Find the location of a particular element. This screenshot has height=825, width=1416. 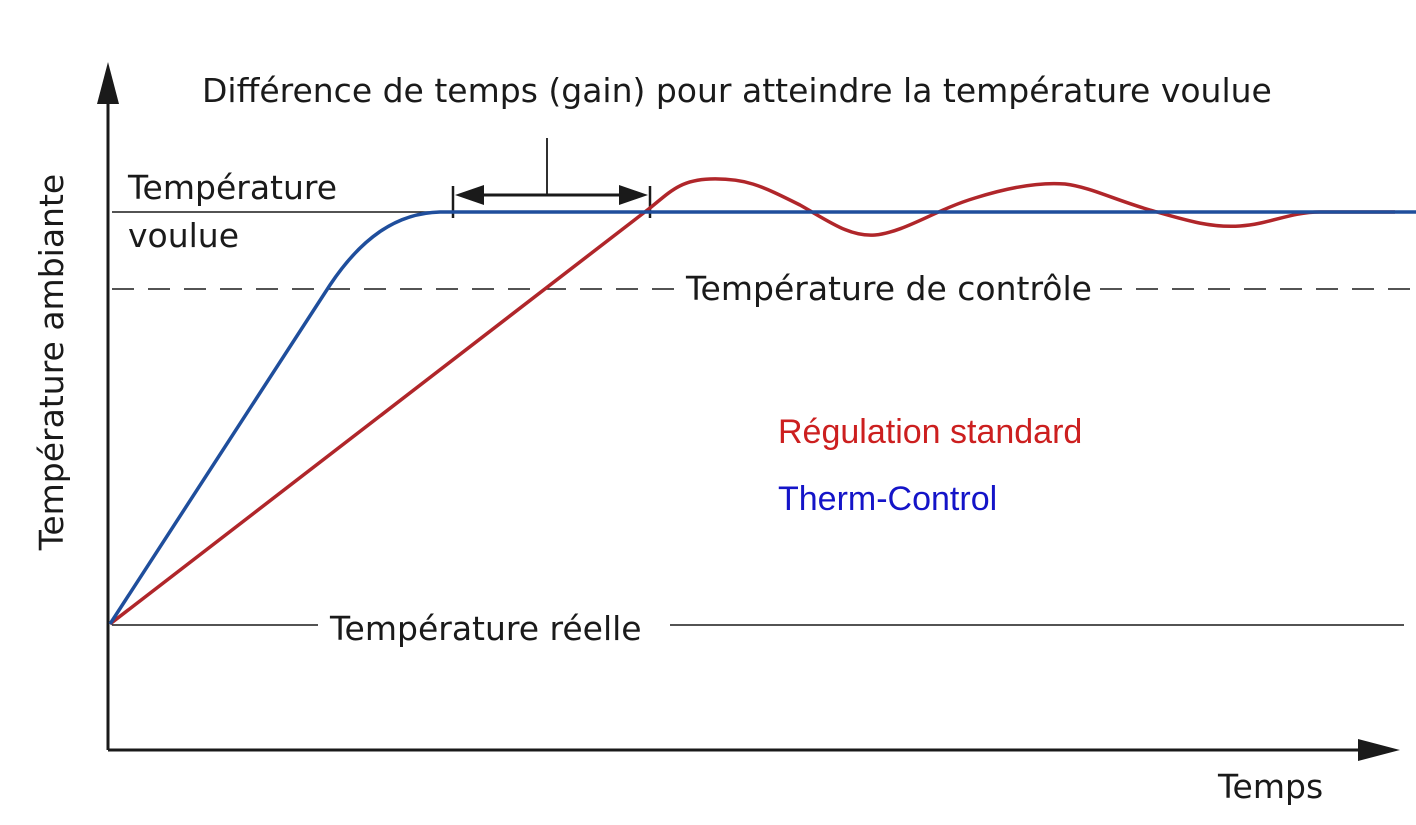

control-temperature-label: Température de contrôle is located at coordinates (888, 288).